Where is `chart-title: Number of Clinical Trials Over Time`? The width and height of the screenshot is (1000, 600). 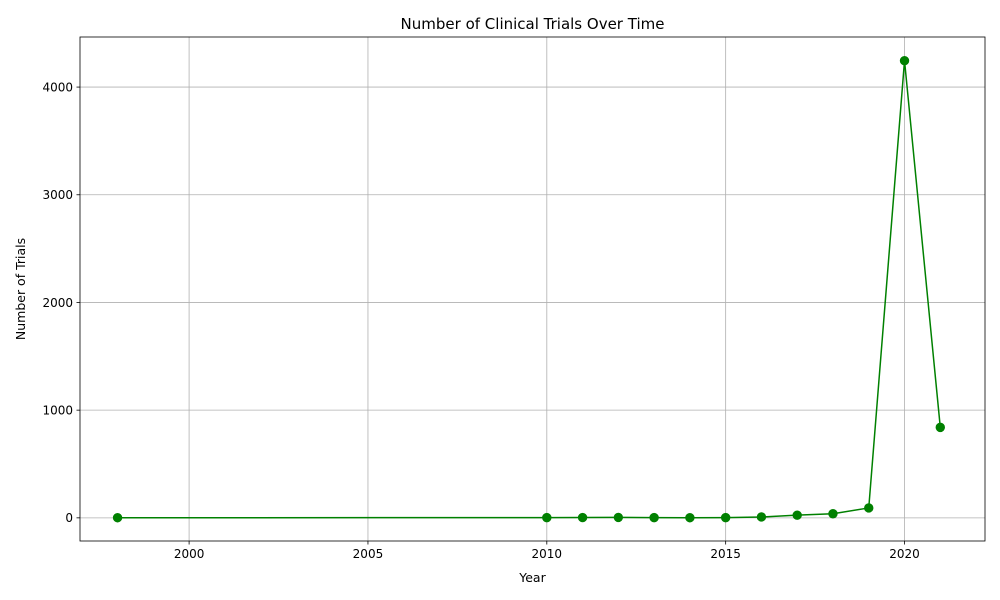
chart-title: Number of Clinical Trials Over Time is located at coordinates (533, 24).